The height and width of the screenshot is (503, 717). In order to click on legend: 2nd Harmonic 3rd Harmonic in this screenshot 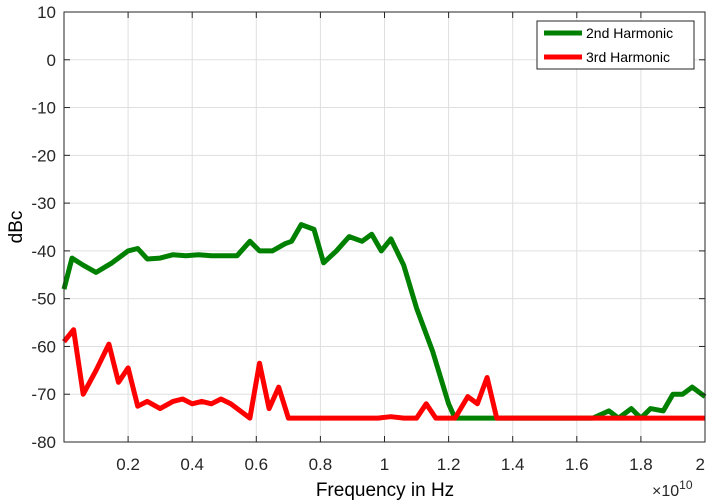, I will do `click(615, 45)`.